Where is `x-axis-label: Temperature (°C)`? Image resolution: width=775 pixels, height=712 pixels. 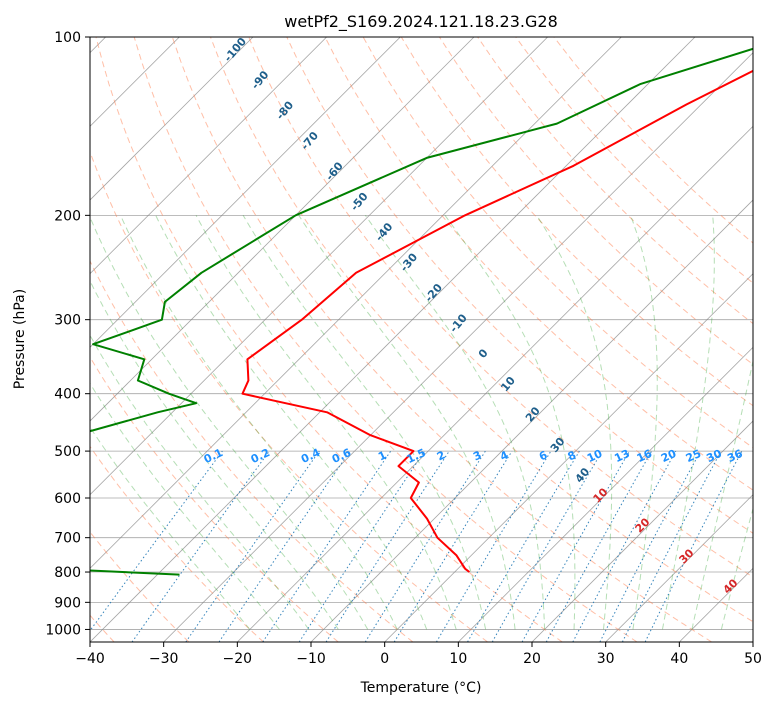
x-axis-label: Temperature (°C) is located at coordinates (421, 688).